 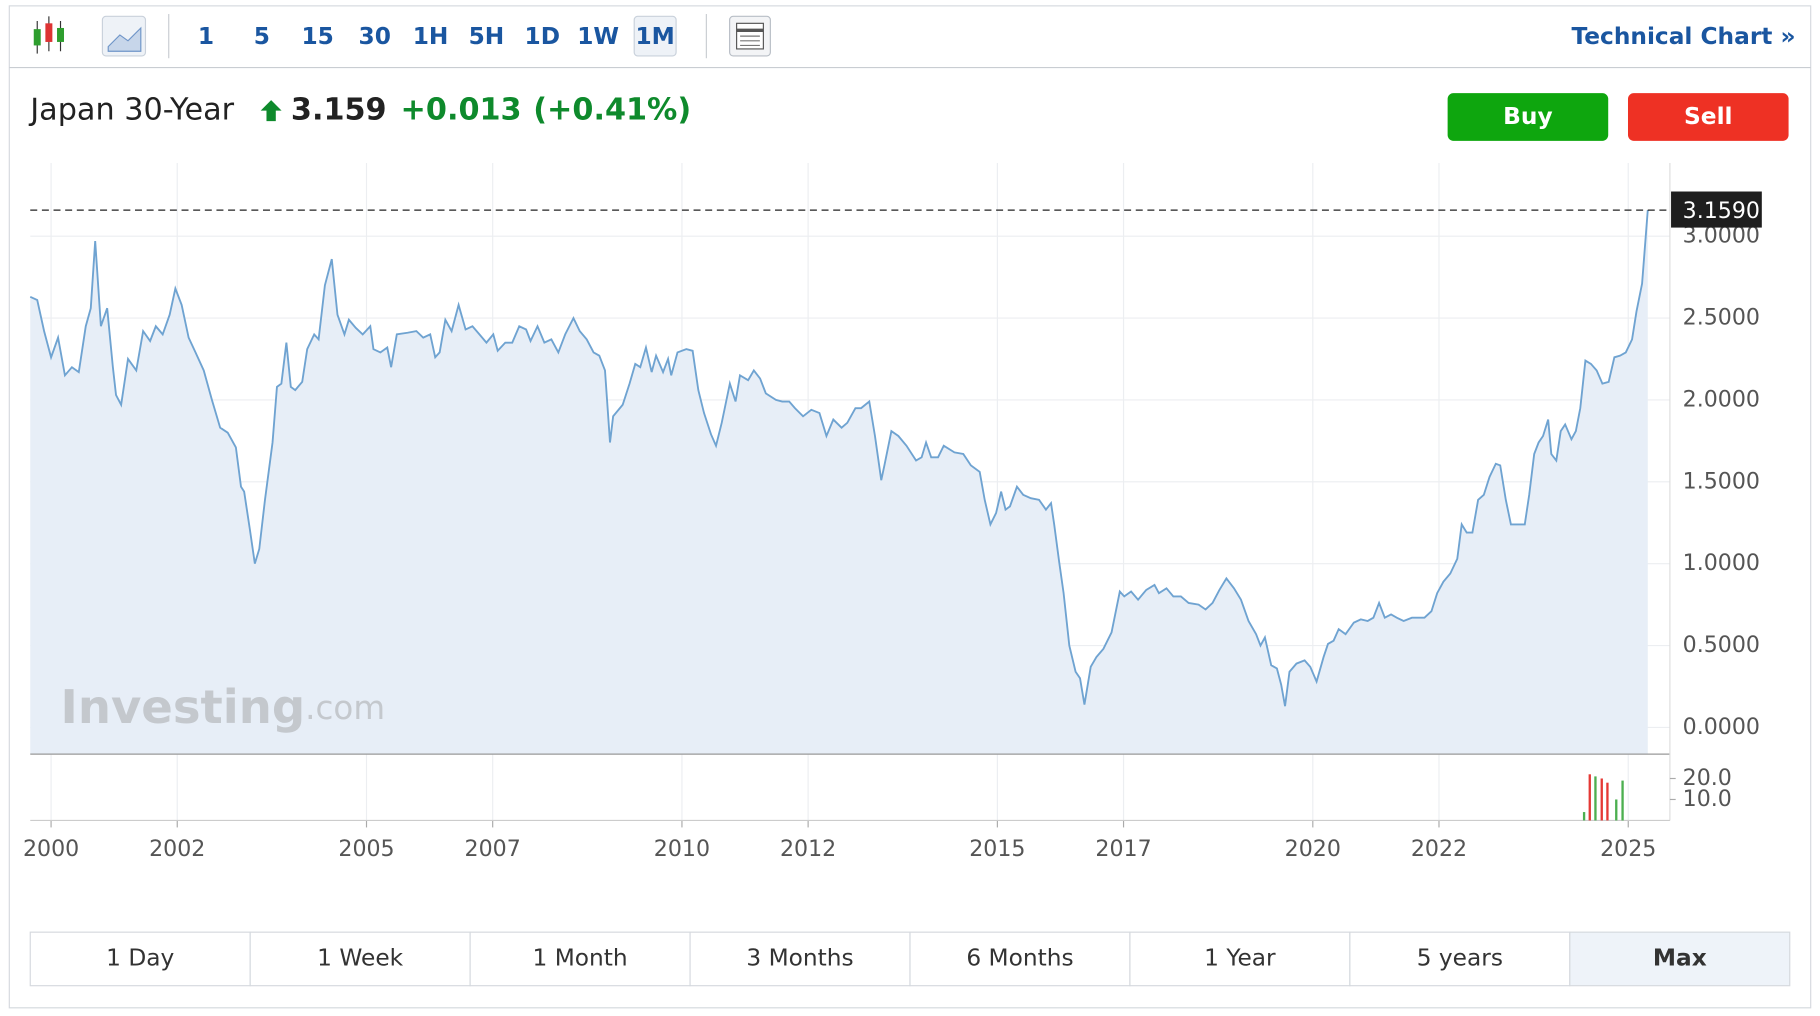 What do you see at coordinates (1721, 727) in the screenshot?
I see `y-tick-label: 0.0000` at bounding box center [1721, 727].